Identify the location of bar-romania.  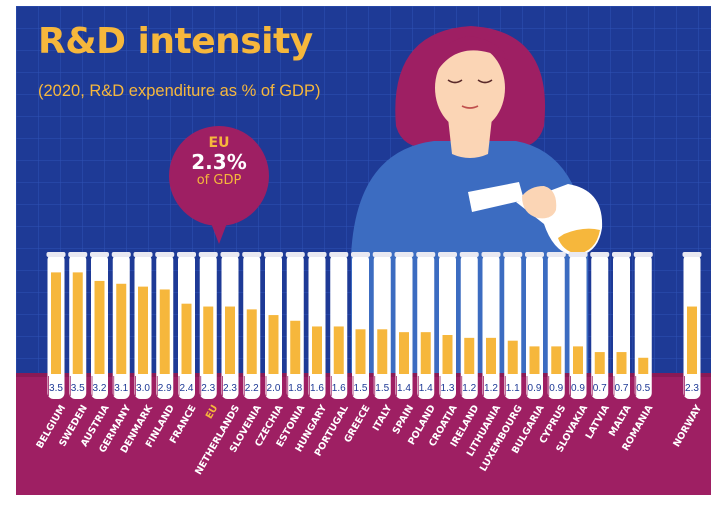
(643, 365).